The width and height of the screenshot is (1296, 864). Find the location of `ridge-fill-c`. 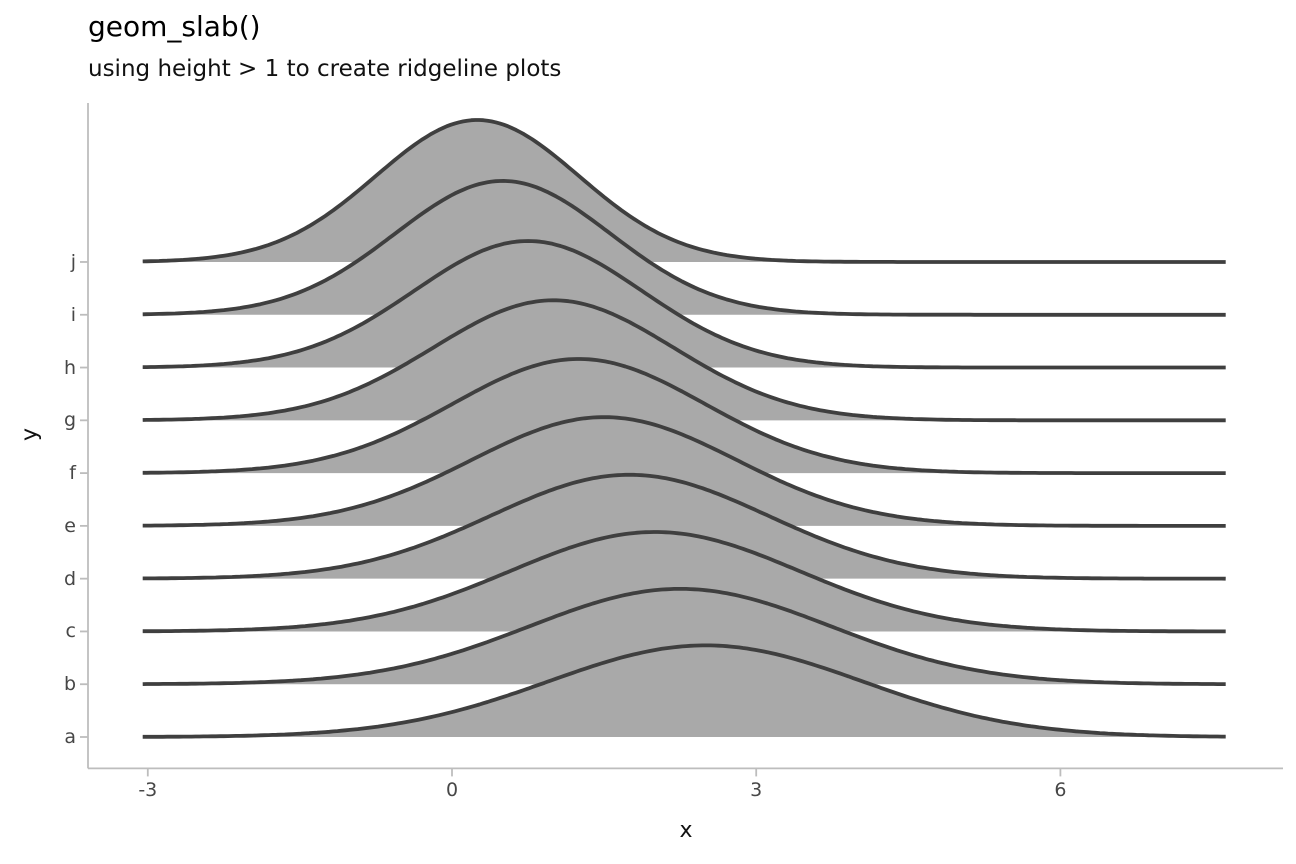

ridge-fill-c is located at coordinates (684, 582).